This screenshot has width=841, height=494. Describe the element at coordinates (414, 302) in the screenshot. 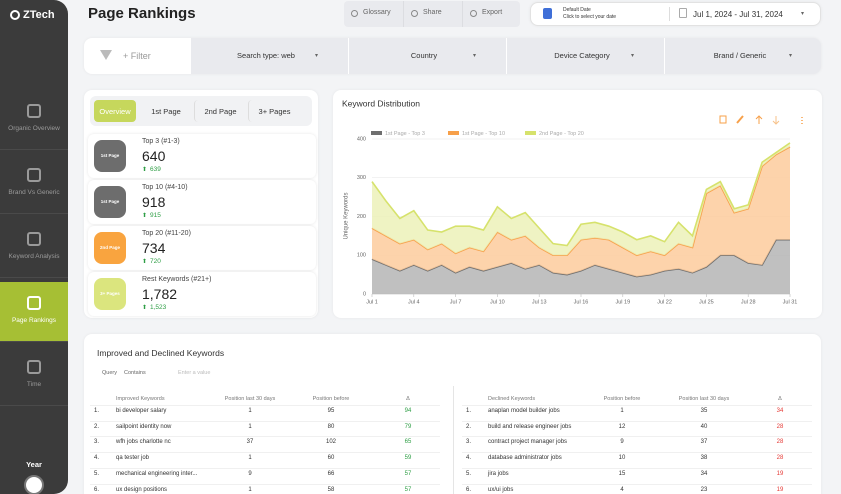

I see `x-tick-label: Jul 4` at that location.